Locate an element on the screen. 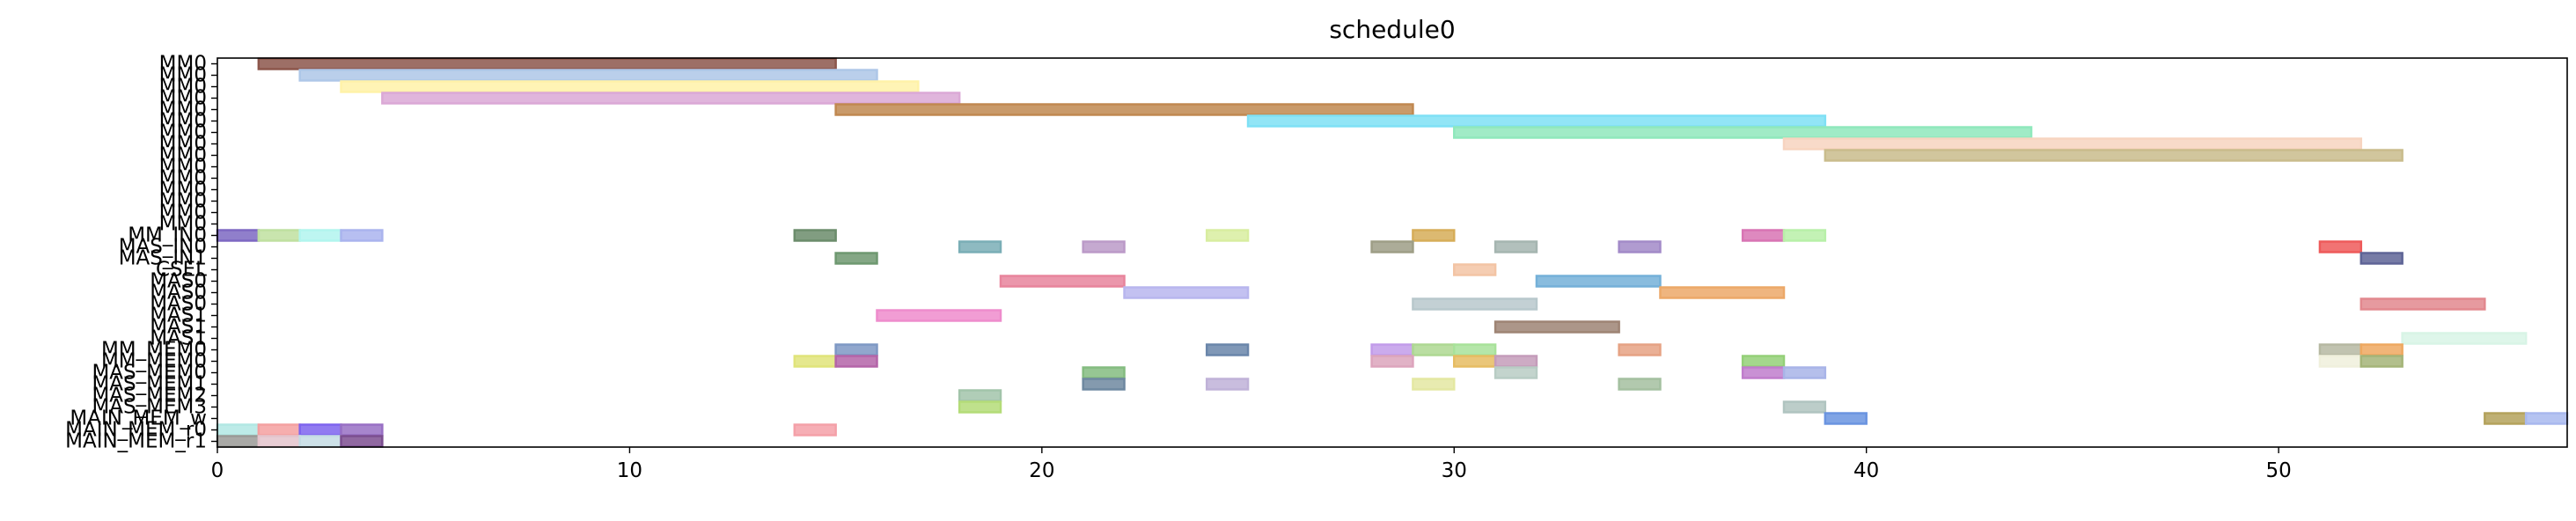  x-tick-label: 20 is located at coordinates (1041, 470).